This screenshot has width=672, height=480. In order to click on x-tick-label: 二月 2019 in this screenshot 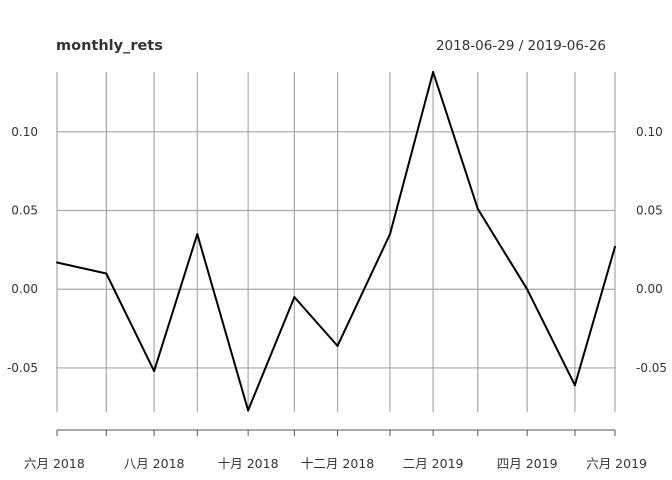, I will do `click(433, 463)`.